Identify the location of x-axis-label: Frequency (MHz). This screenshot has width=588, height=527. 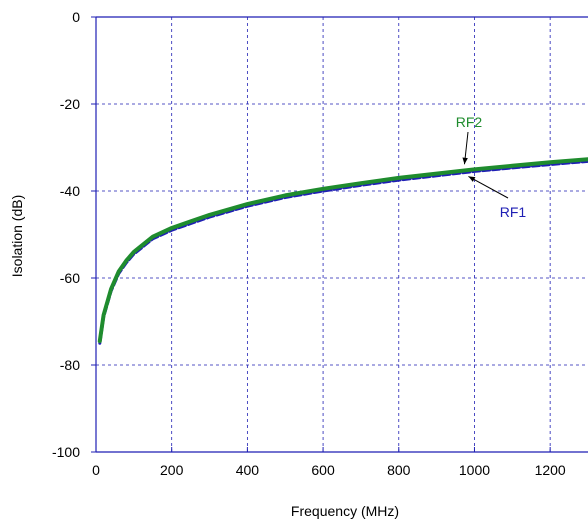
(345, 511).